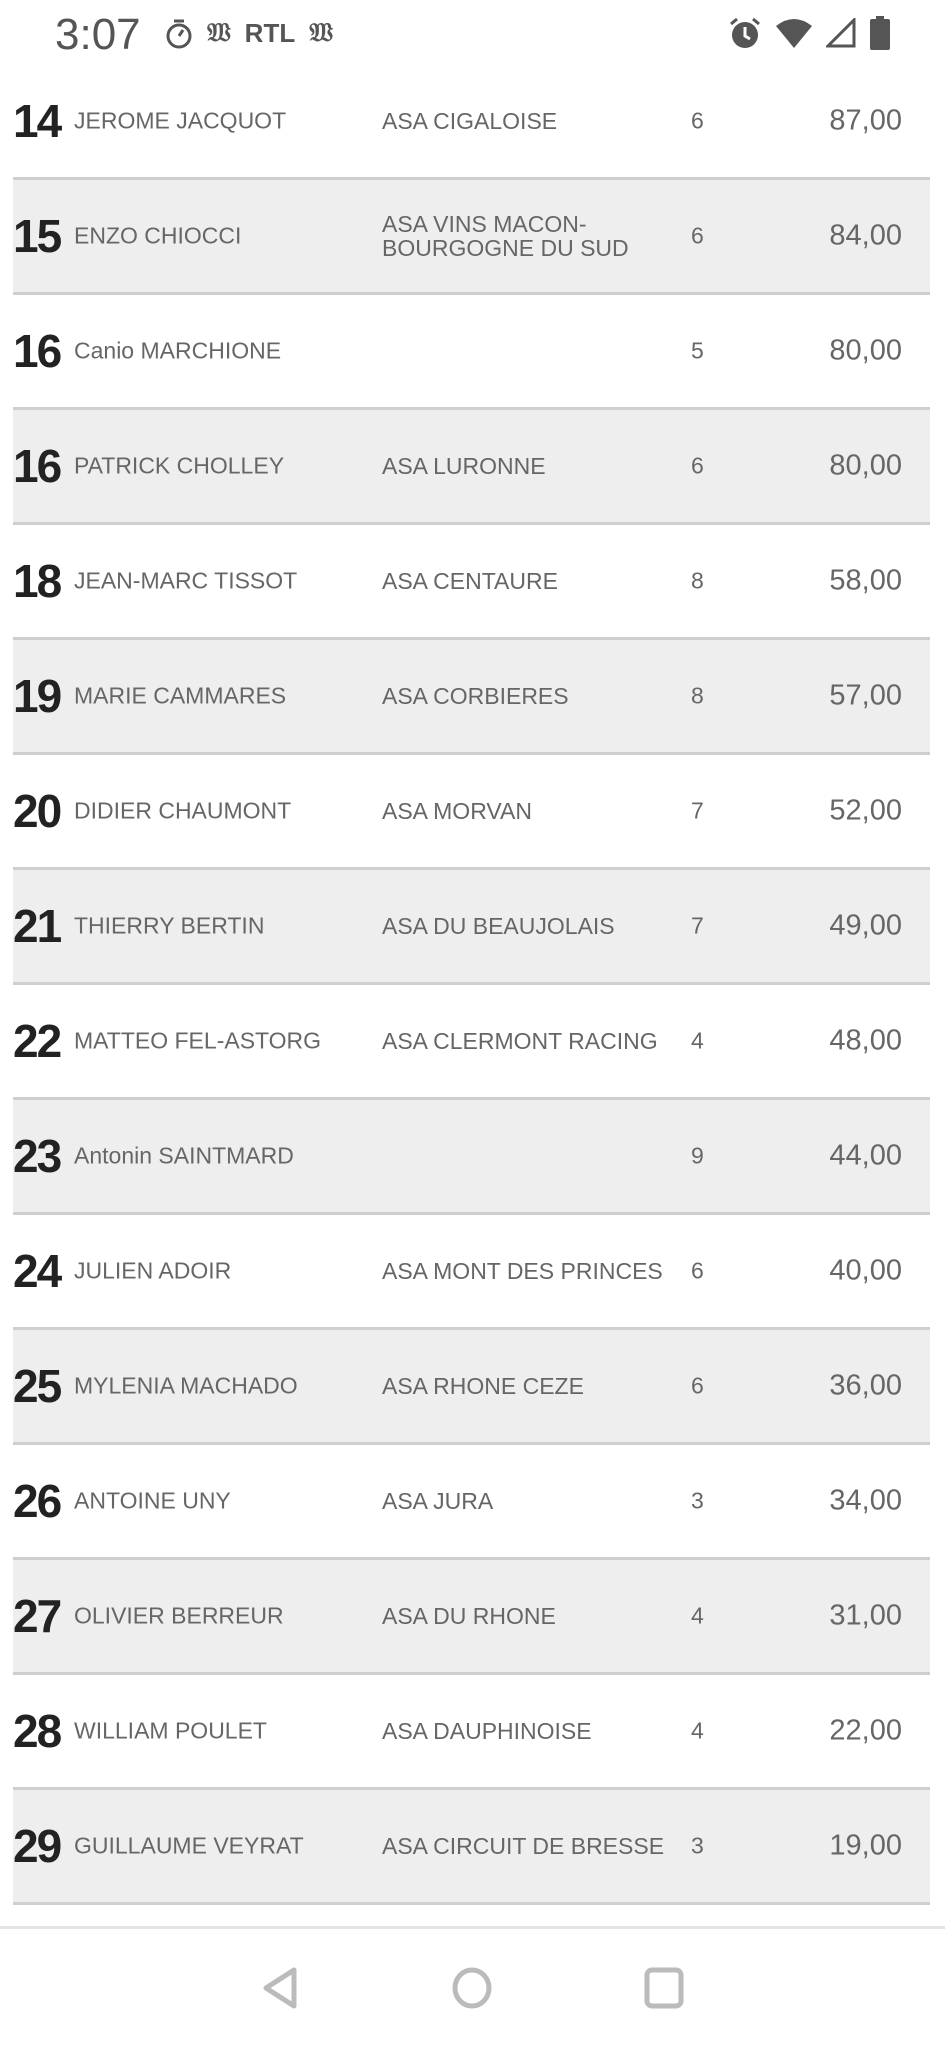 The width and height of the screenshot is (945, 2048). I want to click on name: PATRICK CHOLLEY, so click(179, 465).